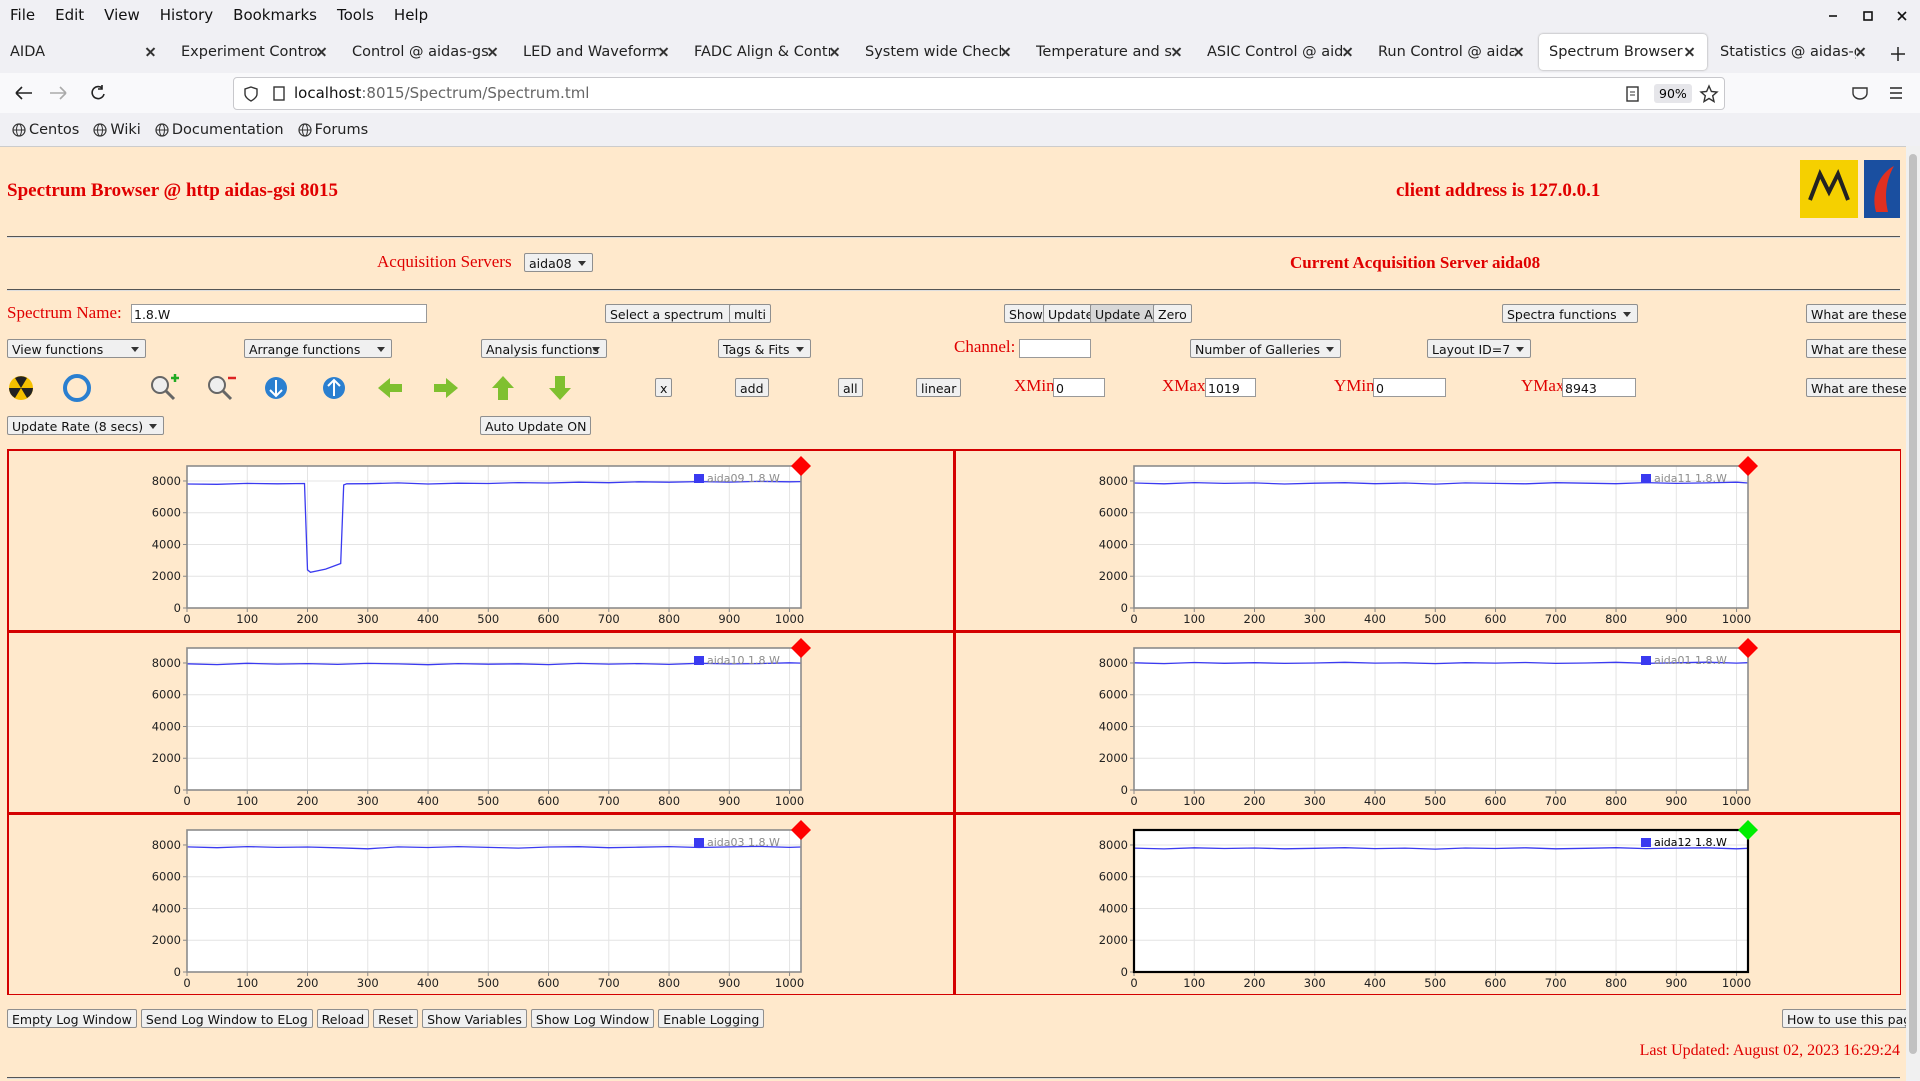 The image size is (1920, 1081). What do you see at coordinates (711, 1018) in the screenshot?
I see `footer-button: Enable Logging` at bounding box center [711, 1018].